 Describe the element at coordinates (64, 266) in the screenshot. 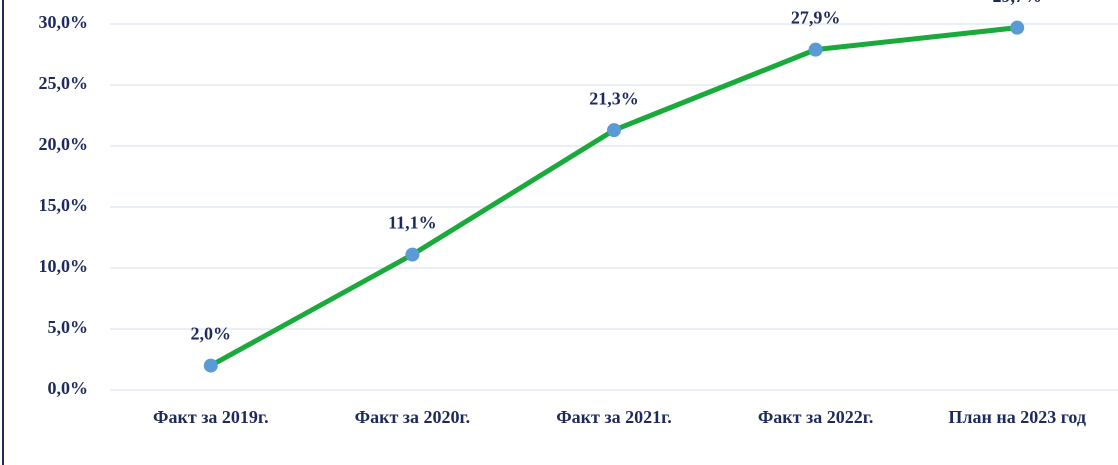

I see `y-tick-label: 10,0%` at that location.